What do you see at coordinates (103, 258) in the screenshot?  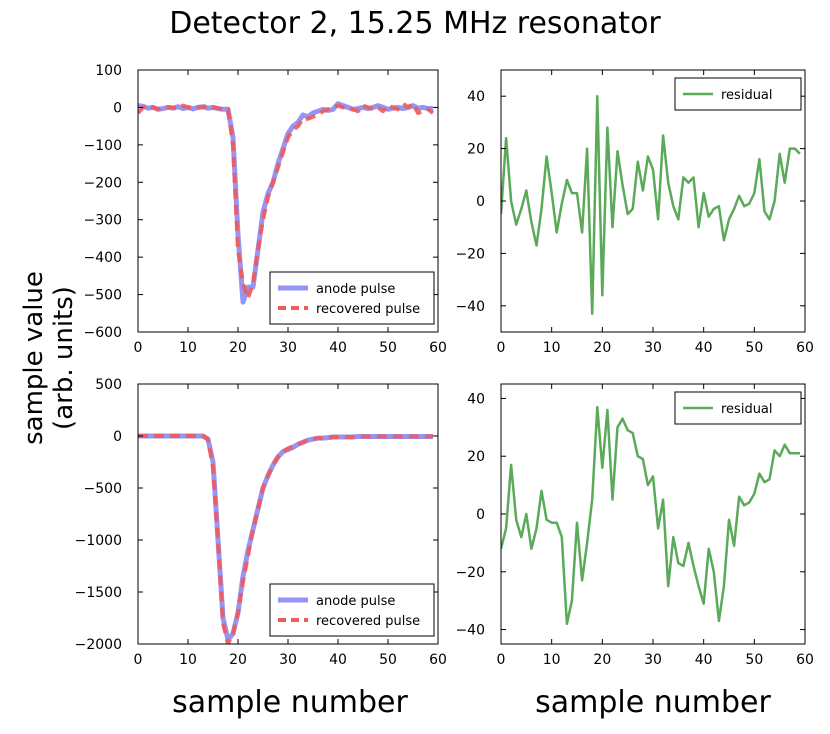 I see `y-tick-label: −400` at bounding box center [103, 258].